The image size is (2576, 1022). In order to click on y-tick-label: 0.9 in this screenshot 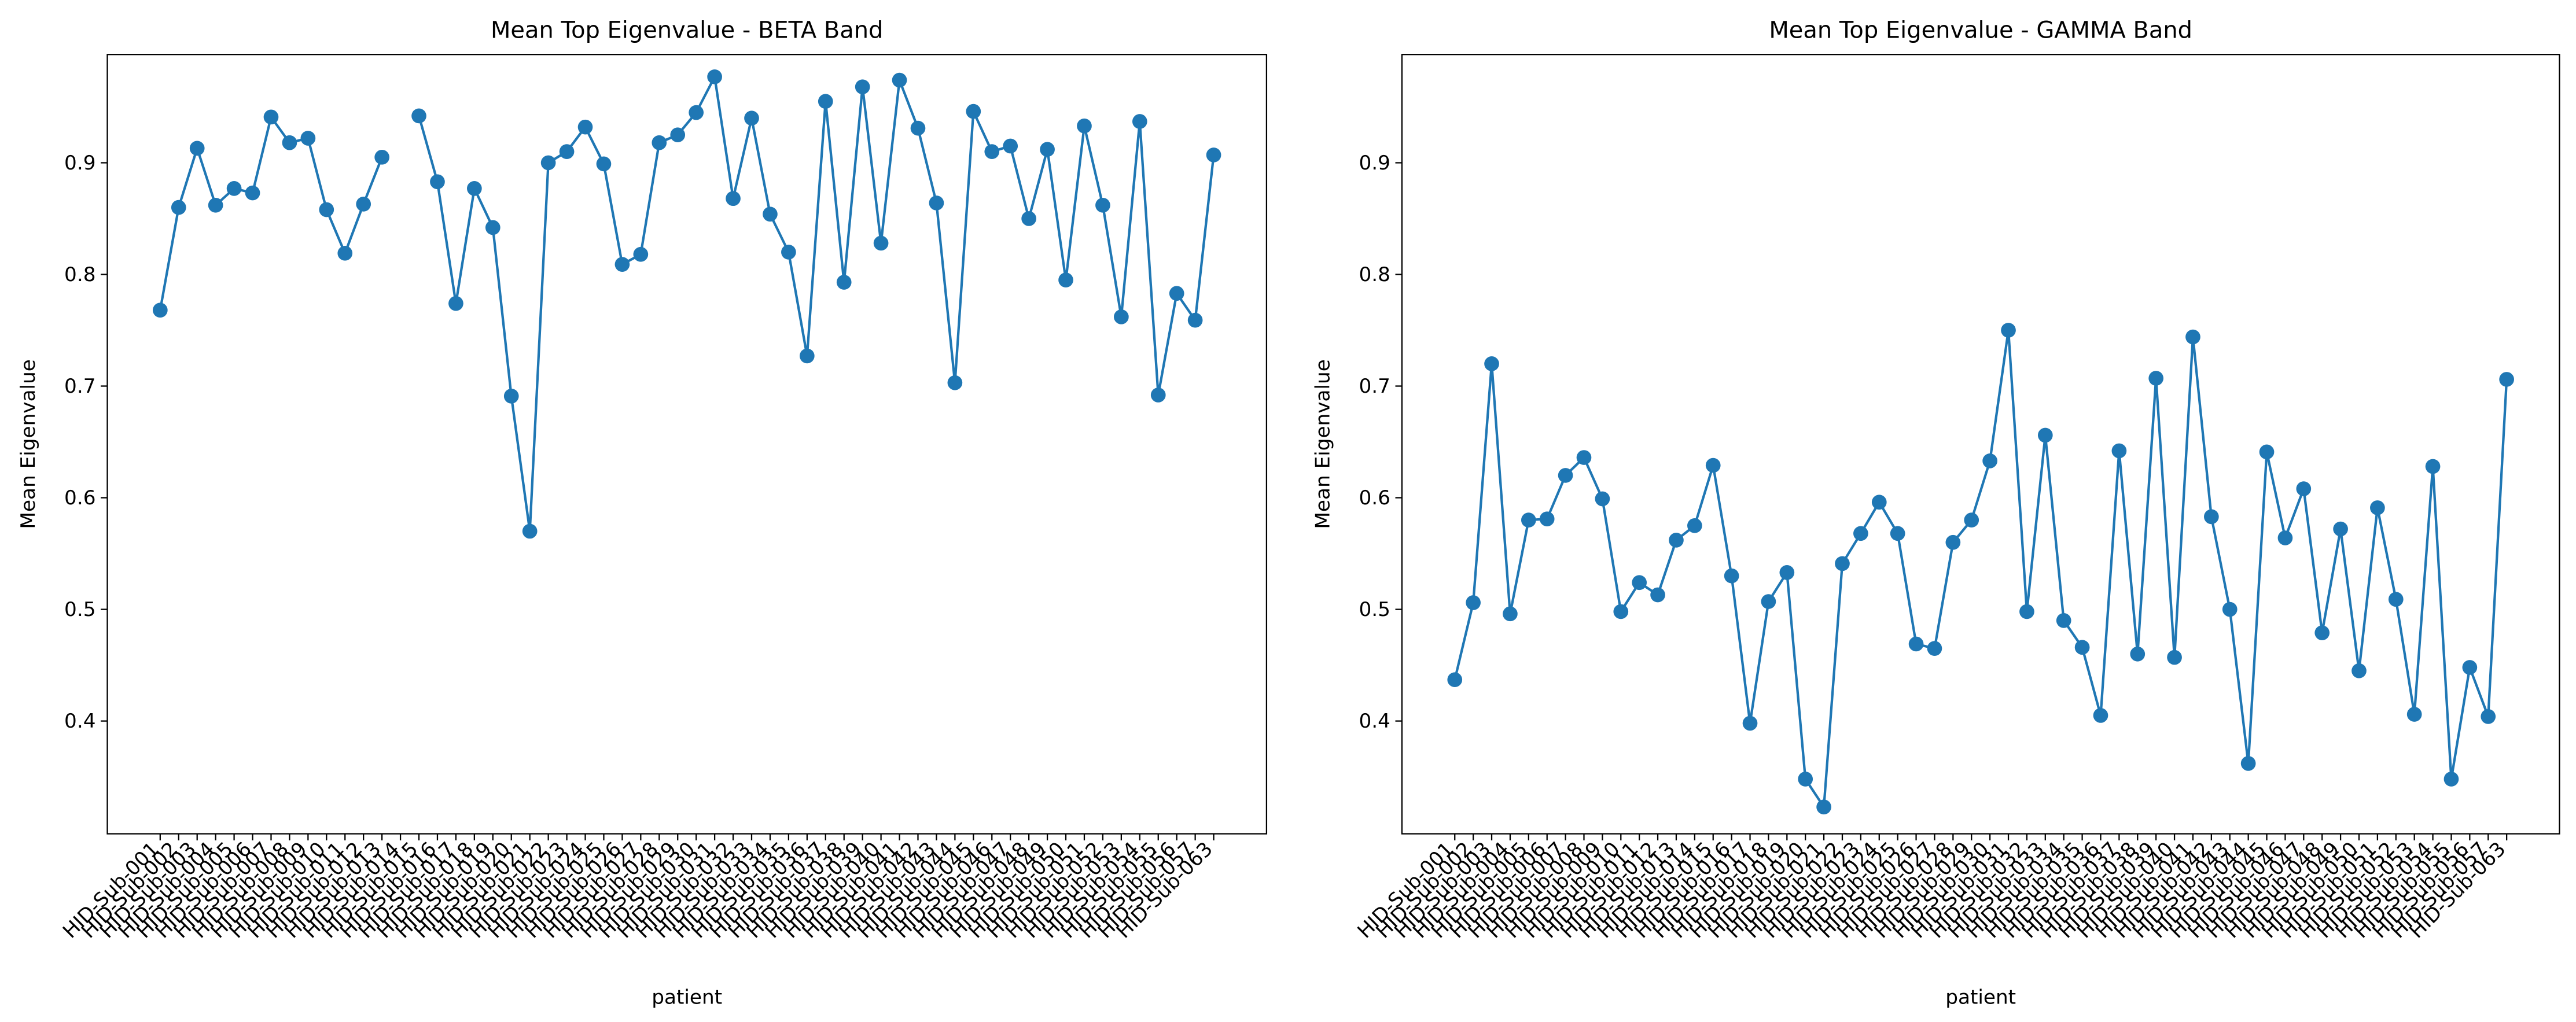, I will do `click(1374, 163)`.